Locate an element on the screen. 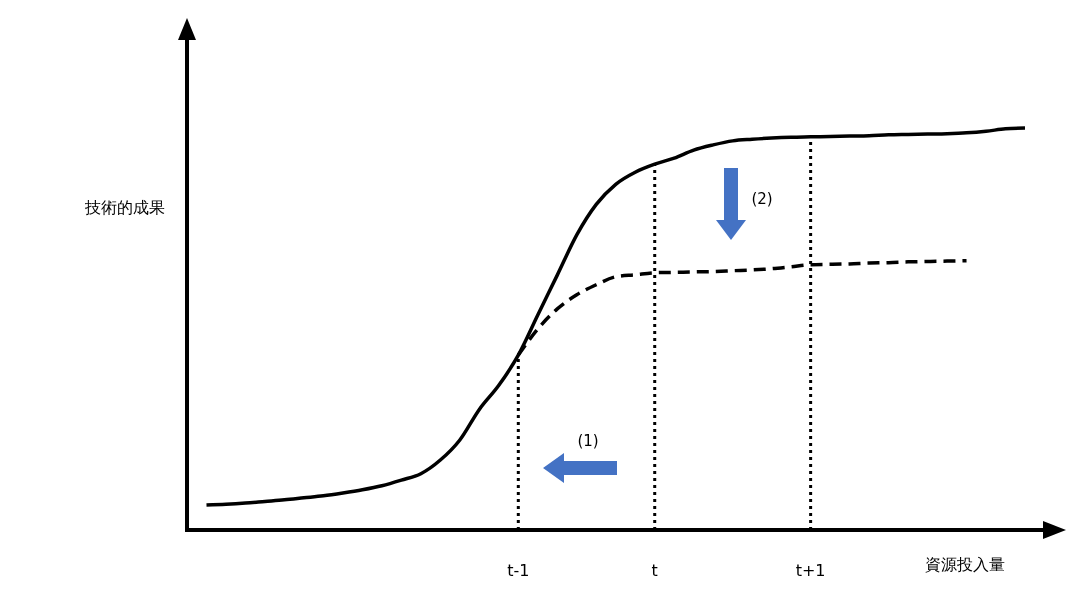 This screenshot has width=1087, height=599. x-tick-label: t-1 is located at coordinates (518, 570).